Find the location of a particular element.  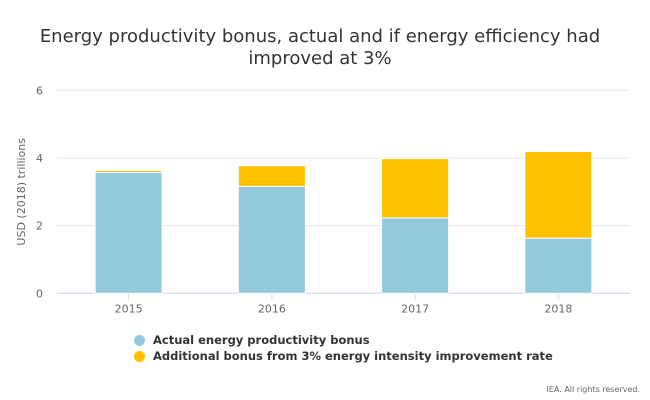

legend-label: Actual energy productivity bonus is located at coordinates (261, 340).